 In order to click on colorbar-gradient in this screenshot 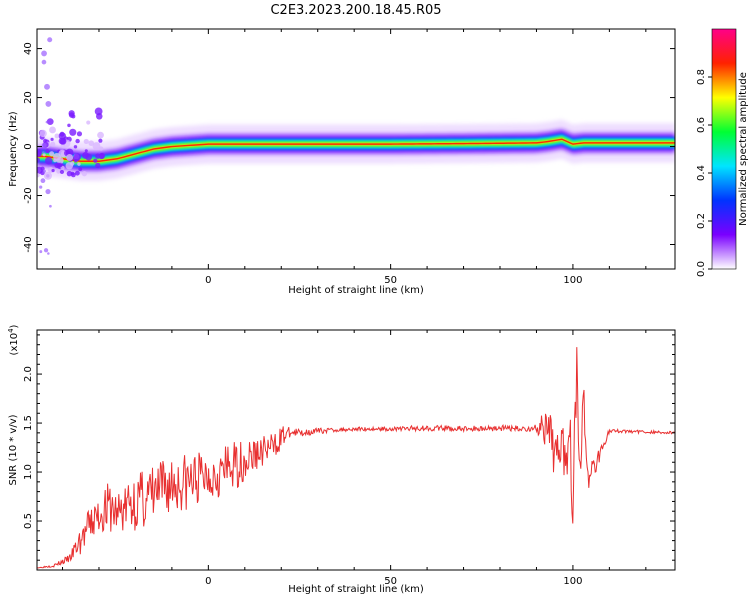, I will do `click(724, 149)`.